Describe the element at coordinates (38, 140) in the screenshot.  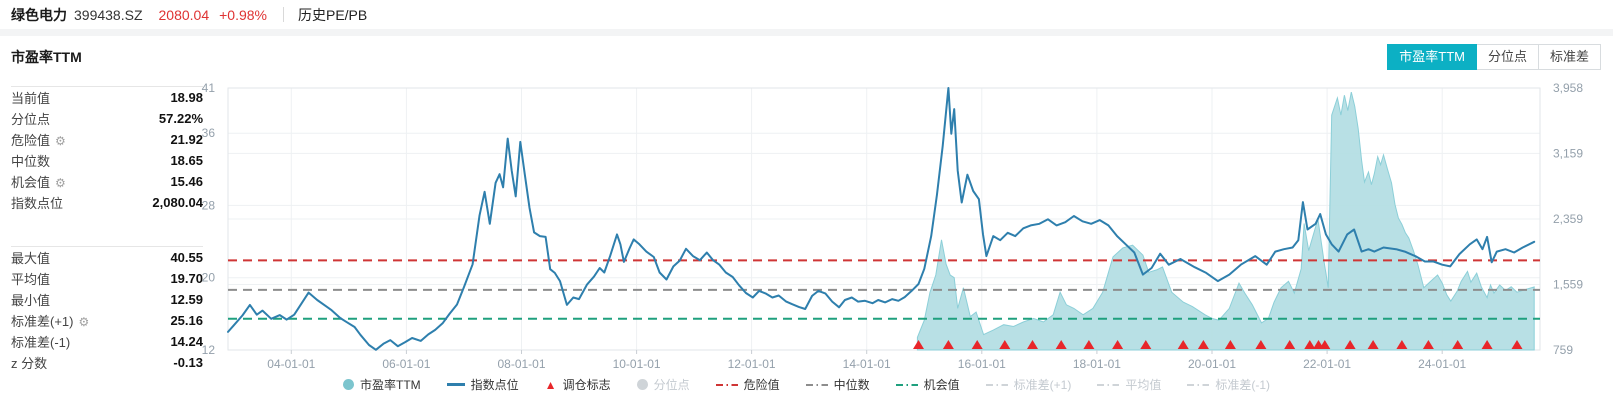
I see `stat-label-danger-value: 危险值 ⚙` at that location.